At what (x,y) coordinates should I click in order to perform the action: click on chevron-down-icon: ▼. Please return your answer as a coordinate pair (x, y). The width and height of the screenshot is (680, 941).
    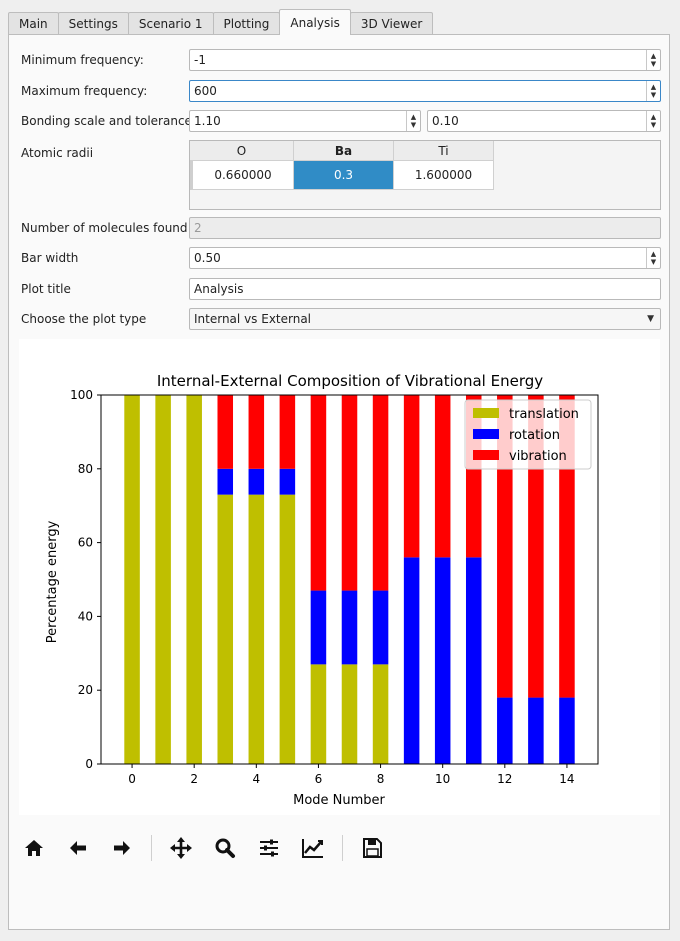
    Looking at the image, I should click on (650, 319).